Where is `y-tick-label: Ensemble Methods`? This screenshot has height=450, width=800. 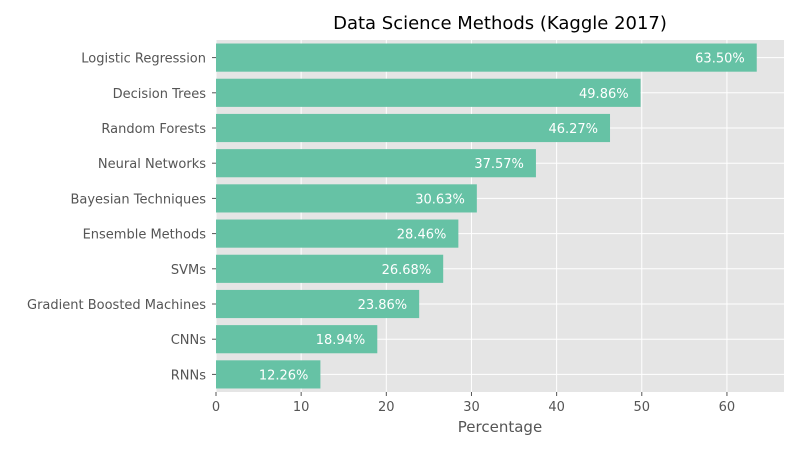 y-tick-label: Ensemble Methods is located at coordinates (145, 235).